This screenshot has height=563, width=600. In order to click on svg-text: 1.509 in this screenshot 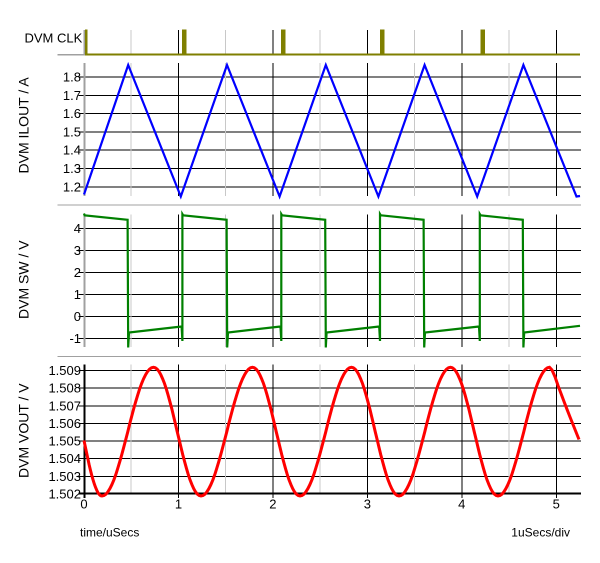, I will do `click(64, 370)`.